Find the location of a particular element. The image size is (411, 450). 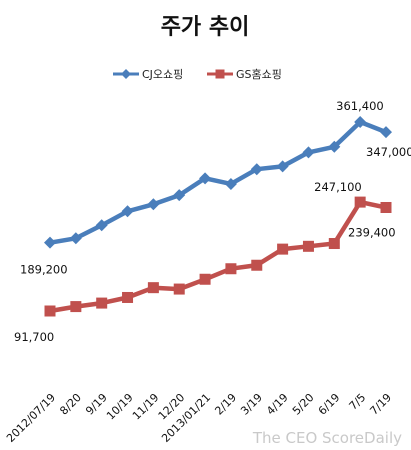

legend-label-gs: GS홈쇼핑 is located at coordinates (259, 74).